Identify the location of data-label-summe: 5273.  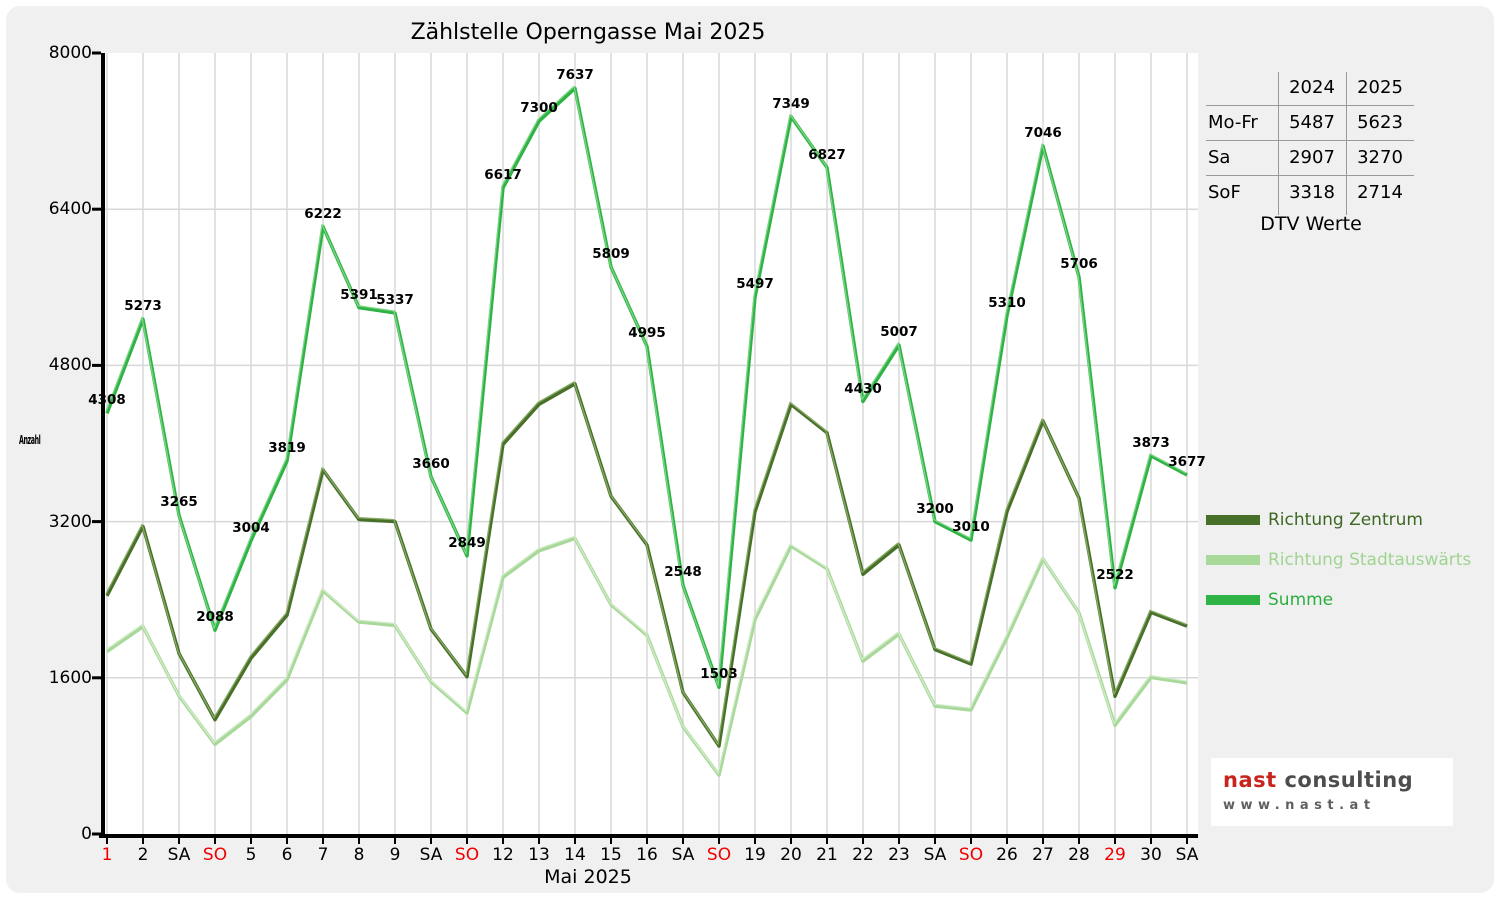
(143, 306).